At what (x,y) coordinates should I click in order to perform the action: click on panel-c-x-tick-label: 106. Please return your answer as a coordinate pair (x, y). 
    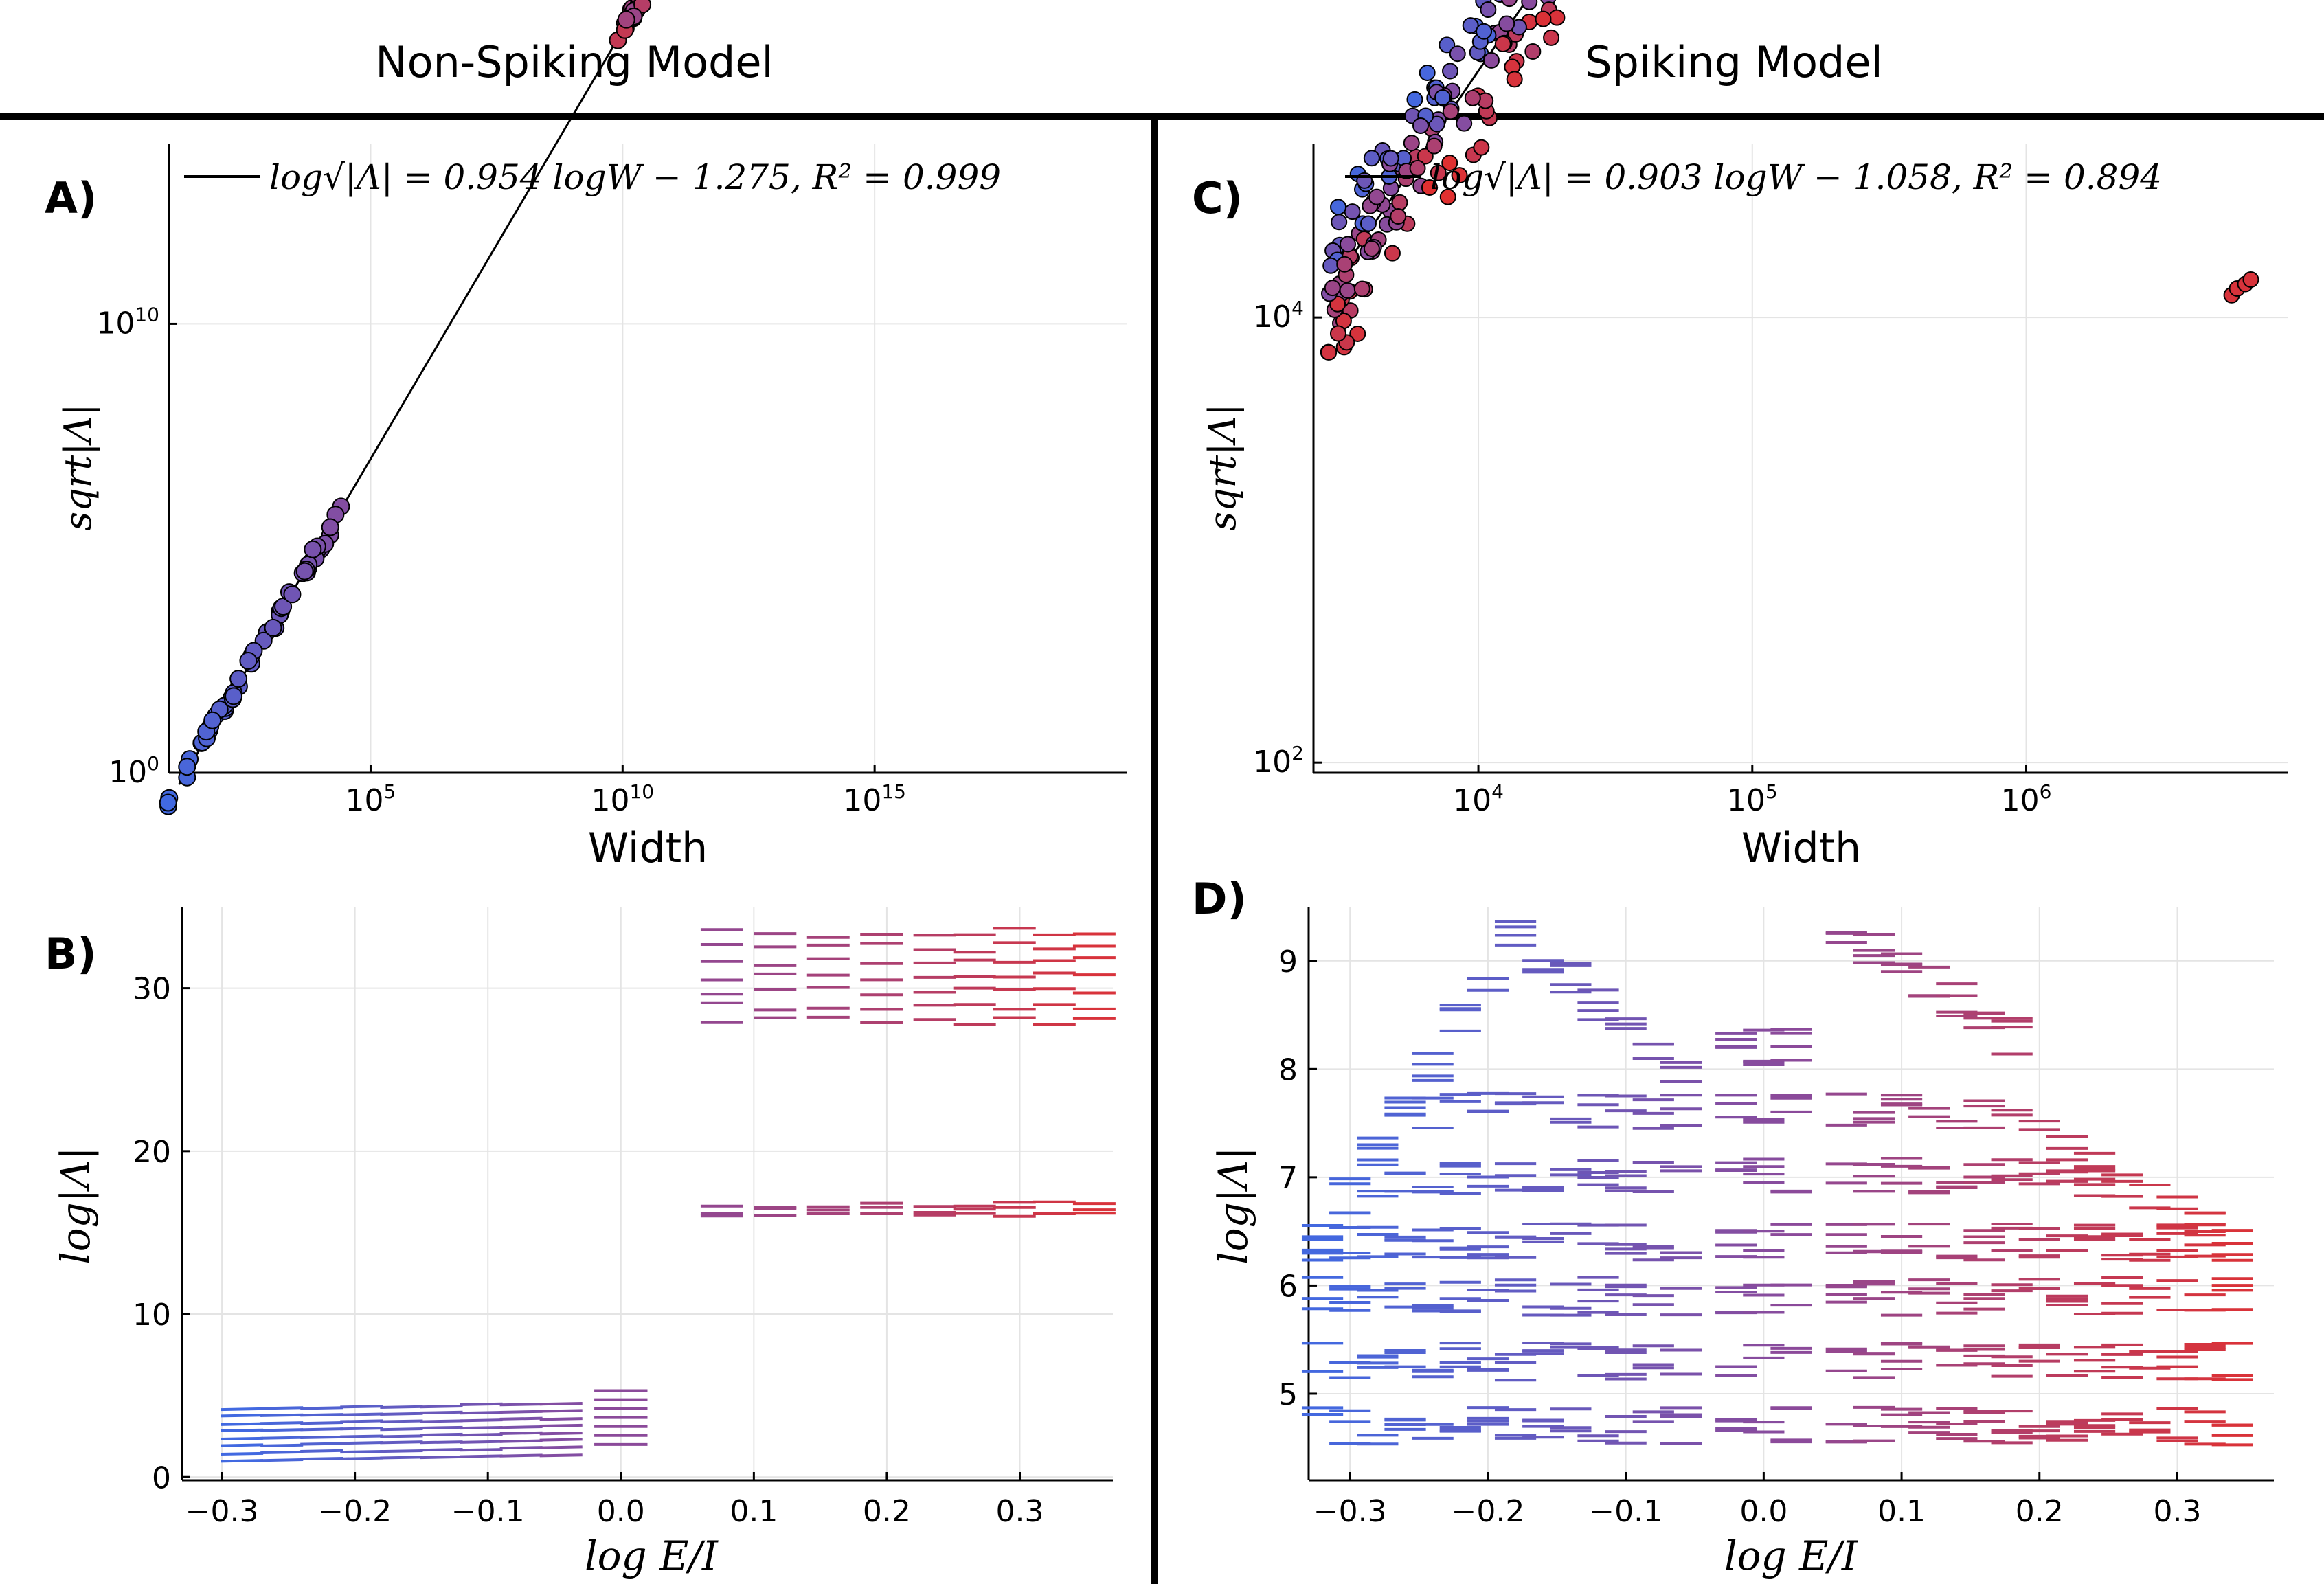
    Looking at the image, I should click on (2026, 799).